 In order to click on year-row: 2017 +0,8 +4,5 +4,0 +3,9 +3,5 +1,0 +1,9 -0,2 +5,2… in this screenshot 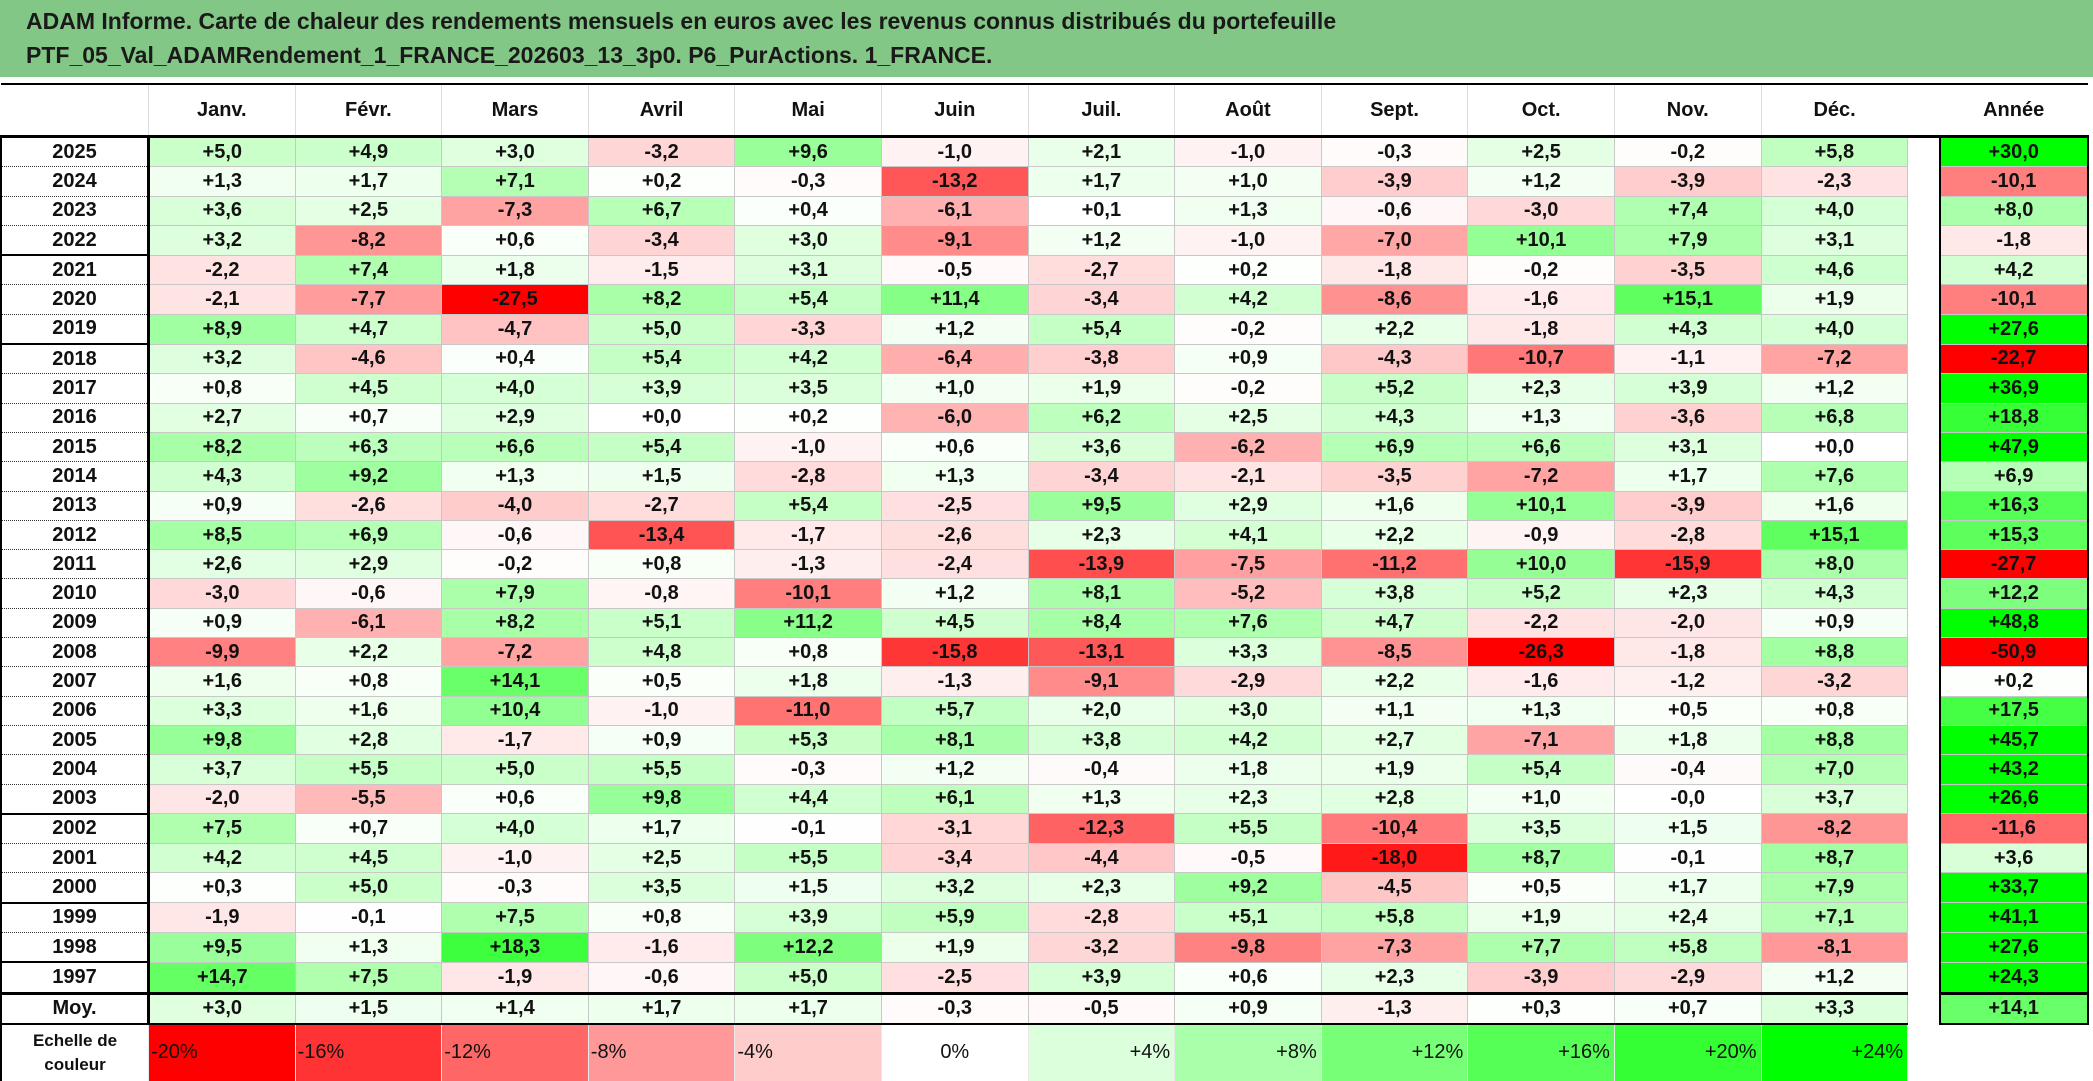, I will do `click(1044, 388)`.